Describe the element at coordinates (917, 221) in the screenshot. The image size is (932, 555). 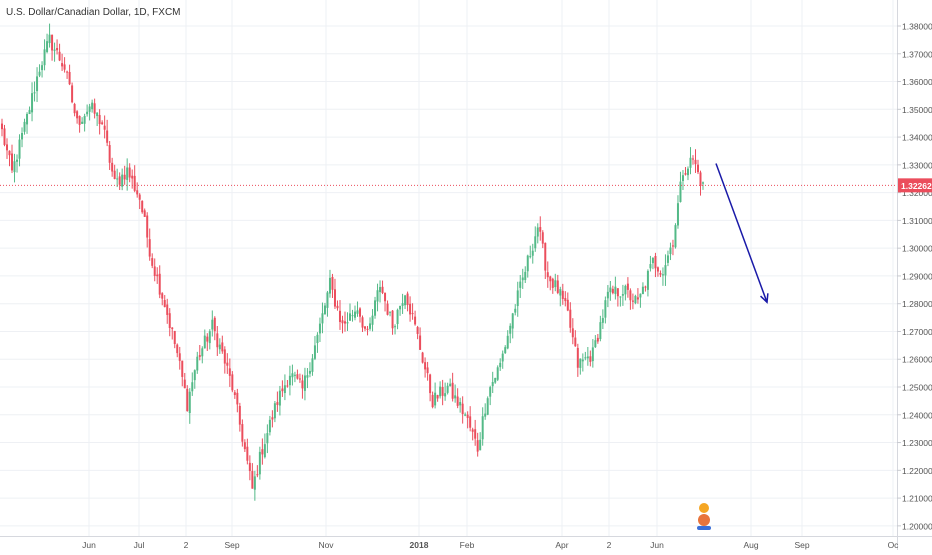
I see `y-tick-label: 1.31000` at that location.